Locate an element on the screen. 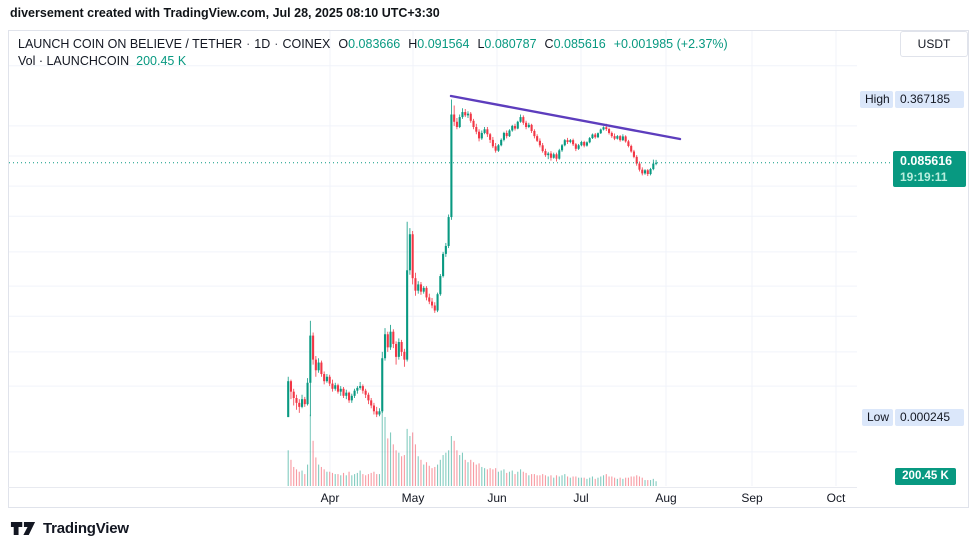 The image size is (980, 546). open-label: O is located at coordinates (343, 44).